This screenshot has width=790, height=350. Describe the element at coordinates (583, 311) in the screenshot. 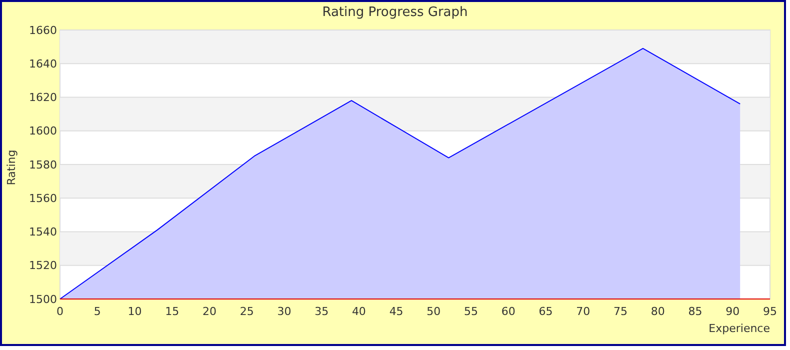

I see `x-tick-label: 70` at that location.